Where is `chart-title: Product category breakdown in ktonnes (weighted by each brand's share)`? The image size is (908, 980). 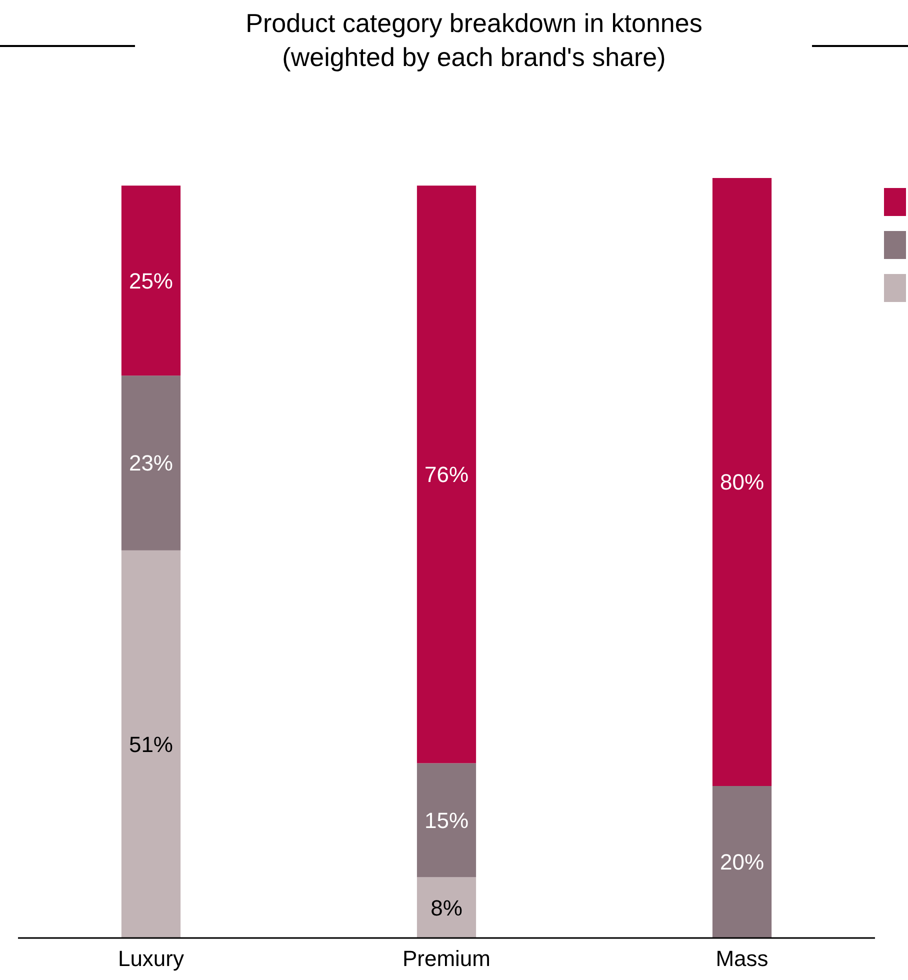 chart-title: Product category breakdown in ktonnes (weighted by each brand's share) is located at coordinates (474, 40).